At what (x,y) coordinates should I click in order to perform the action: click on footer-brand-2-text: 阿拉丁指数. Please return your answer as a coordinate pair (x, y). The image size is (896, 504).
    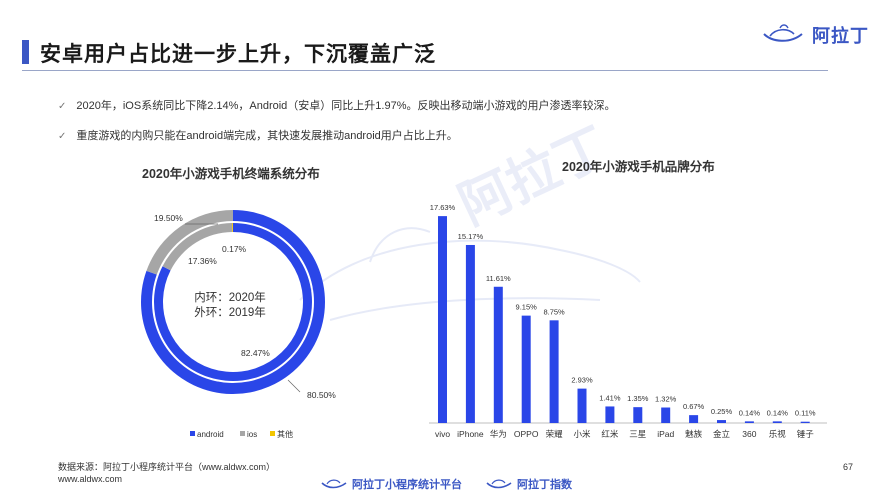
    Looking at the image, I should click on (544, 485).